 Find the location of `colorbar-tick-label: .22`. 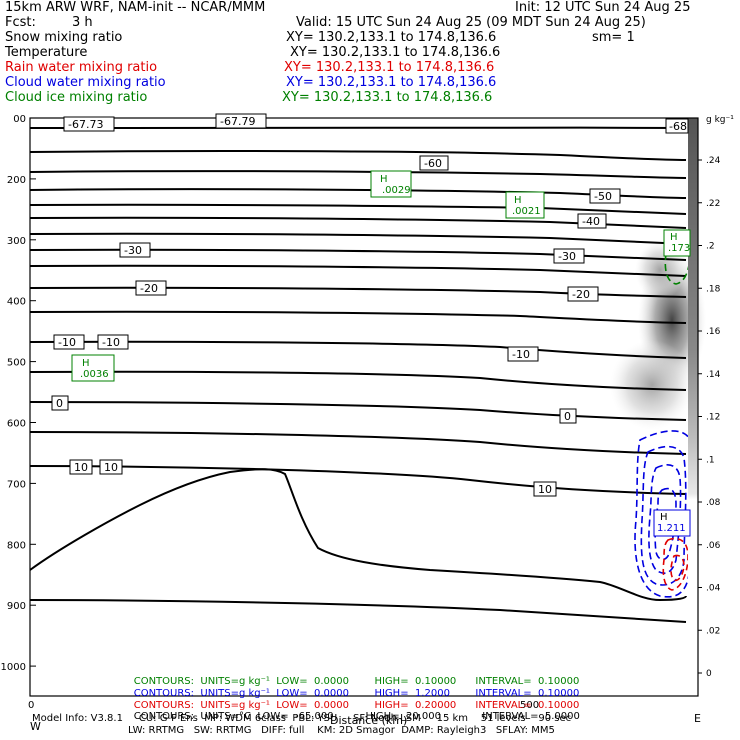

colorbar-tick-label: .22 is located at coordinates (713, 204).